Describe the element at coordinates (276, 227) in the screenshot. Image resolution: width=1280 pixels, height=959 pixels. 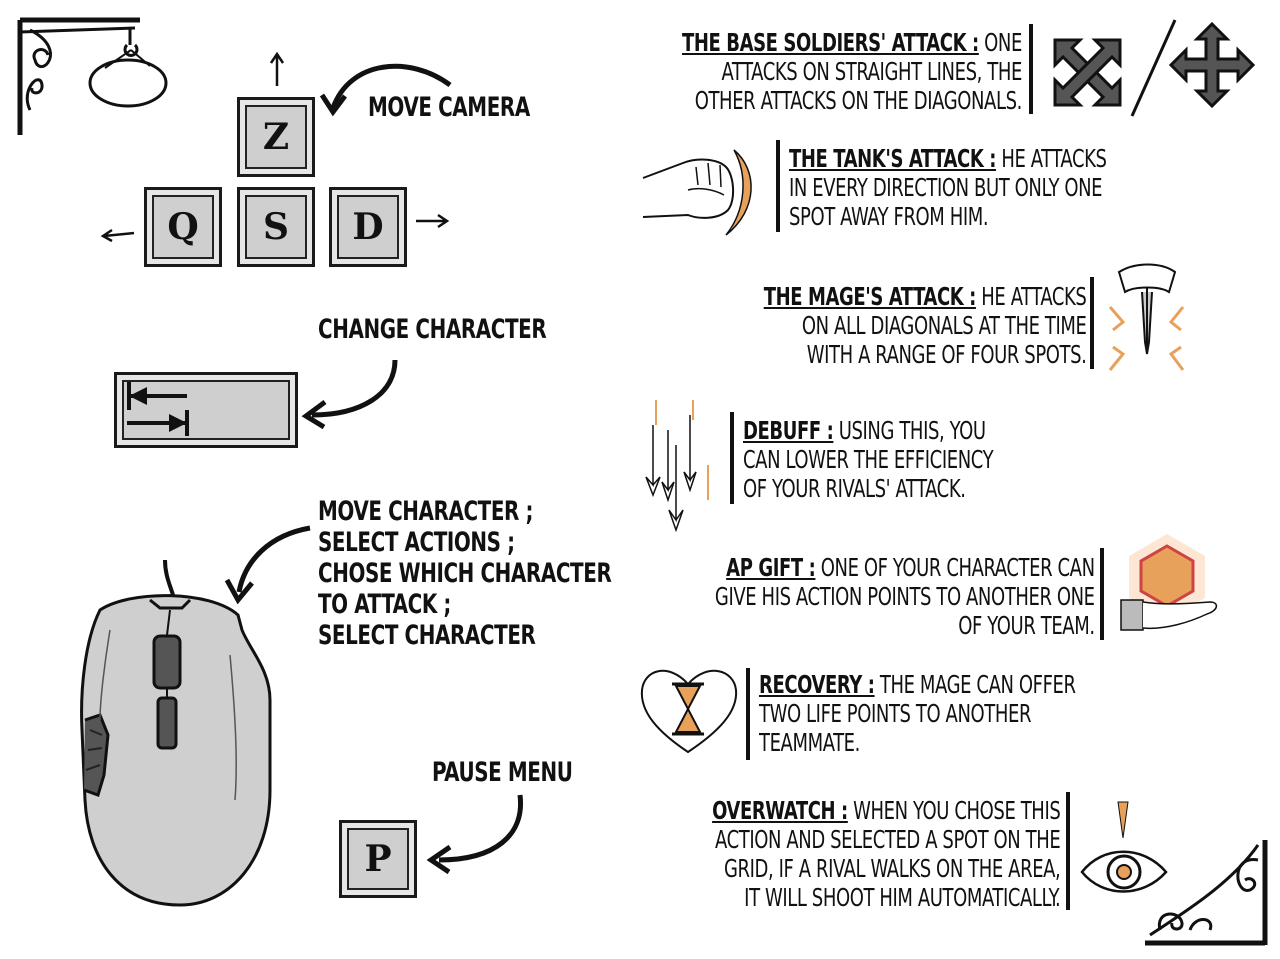
I see `key-s: S` at that location.